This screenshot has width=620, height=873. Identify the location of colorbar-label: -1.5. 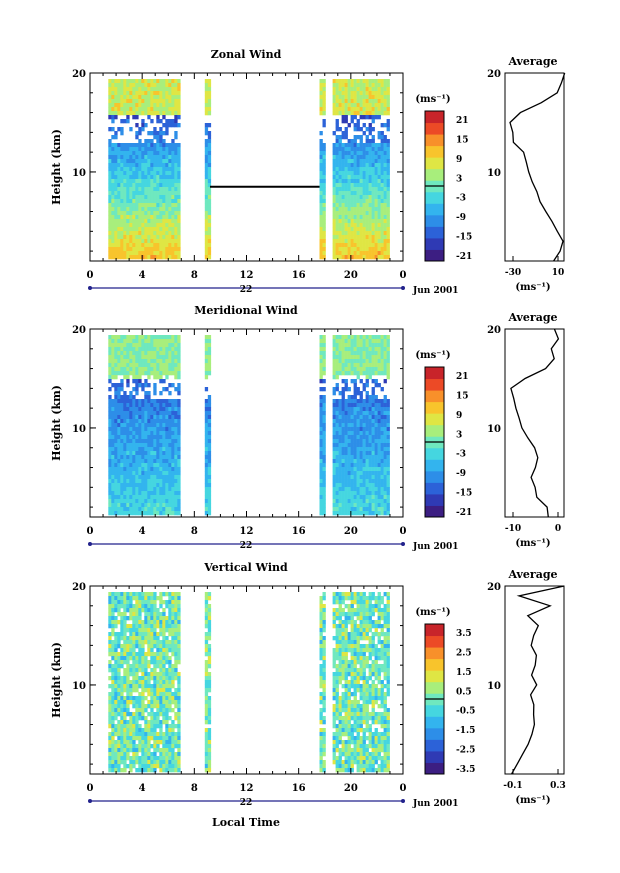
(465, 731).